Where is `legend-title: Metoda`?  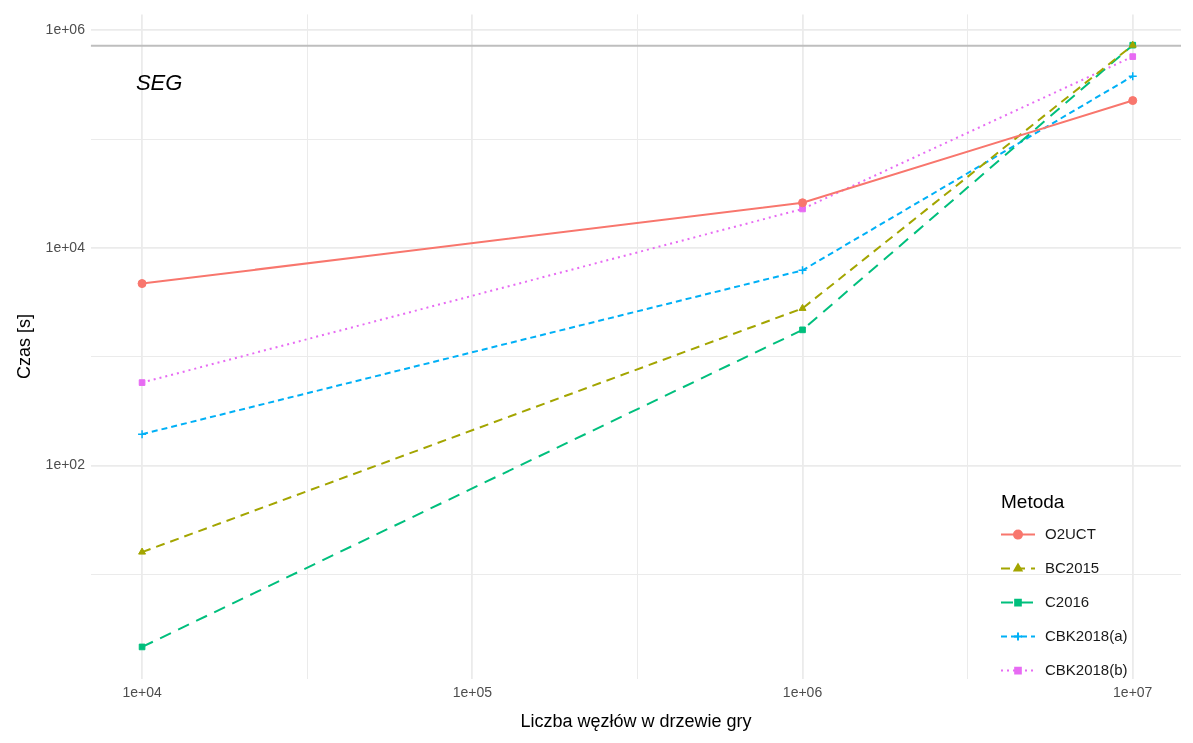 legend-title: Metoda is located at coordinates (1033, 501).